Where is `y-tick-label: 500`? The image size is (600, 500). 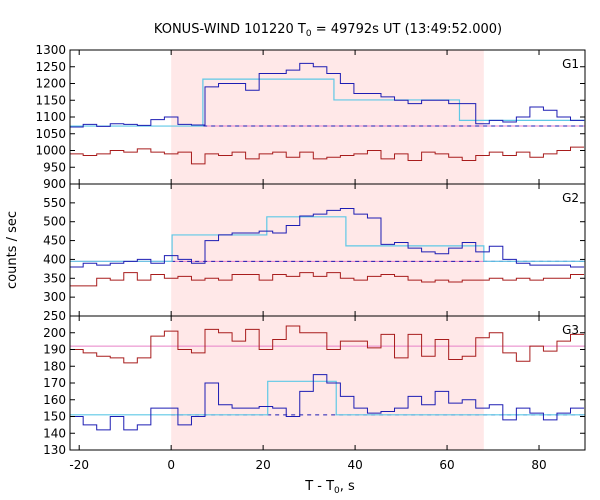 y-tick-label: 500 is located at coordinates (54, 222).